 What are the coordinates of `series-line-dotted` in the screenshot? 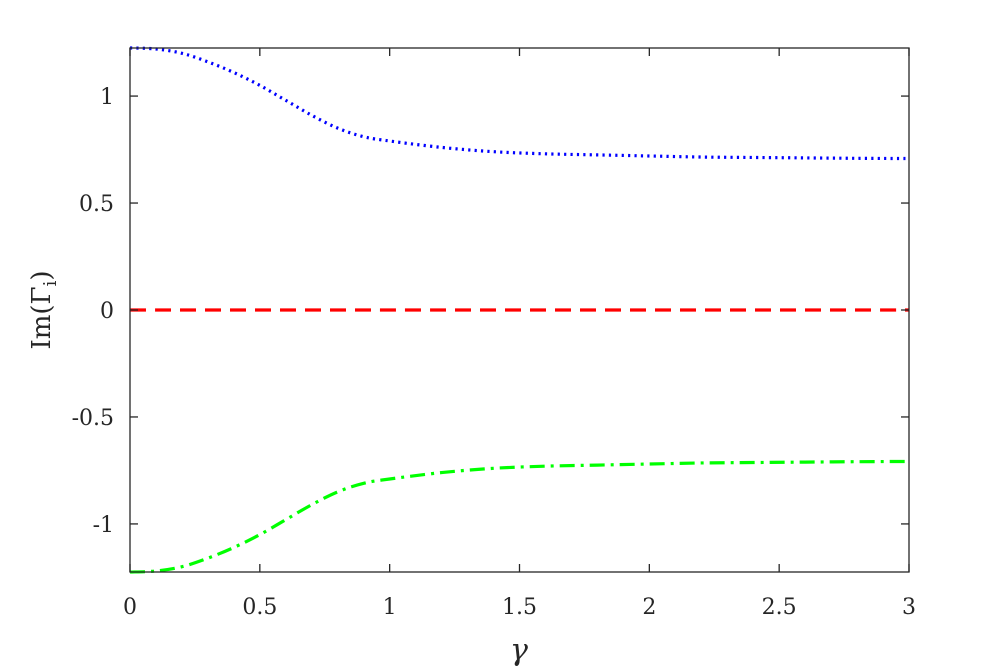 It's located at (519, 103).